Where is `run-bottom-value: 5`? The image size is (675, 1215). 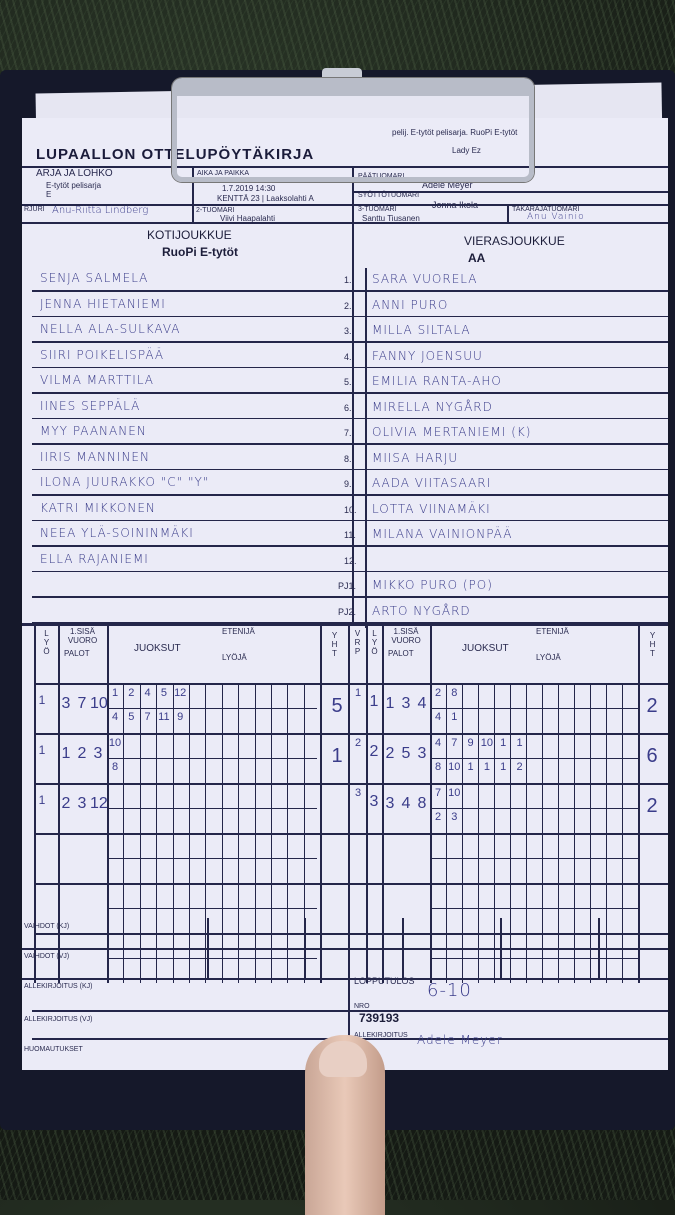
run-bottom-value: 5 is located at coordinates (131, 717).